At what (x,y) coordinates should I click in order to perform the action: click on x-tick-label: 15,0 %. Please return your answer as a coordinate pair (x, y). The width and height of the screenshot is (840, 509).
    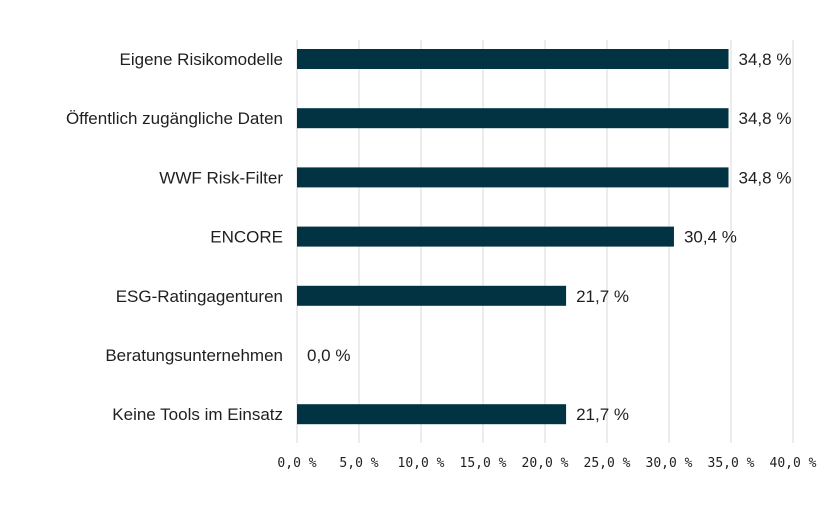
    Looking at the image, I should click on (483, 463).